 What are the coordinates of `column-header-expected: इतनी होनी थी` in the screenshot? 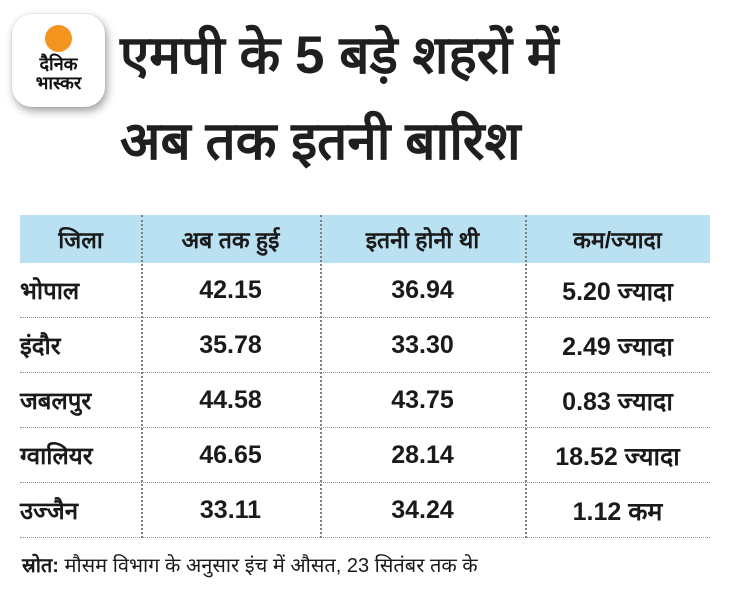 It's located at (422, 240).